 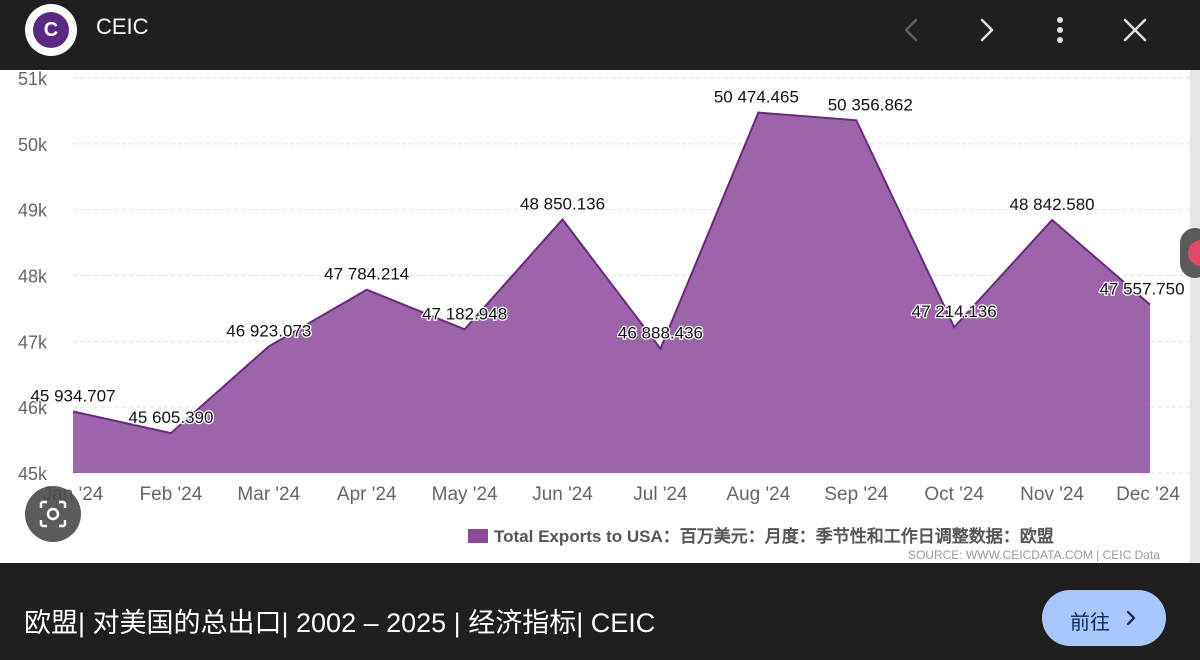 I want to click on data-label: 47 557.750, so click(x=1141, y=289).